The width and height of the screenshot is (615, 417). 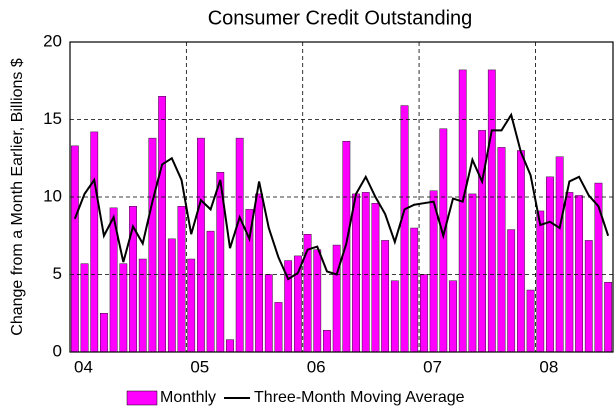 I want to click on y-tick-label: 0, so click(x=57, y=350).